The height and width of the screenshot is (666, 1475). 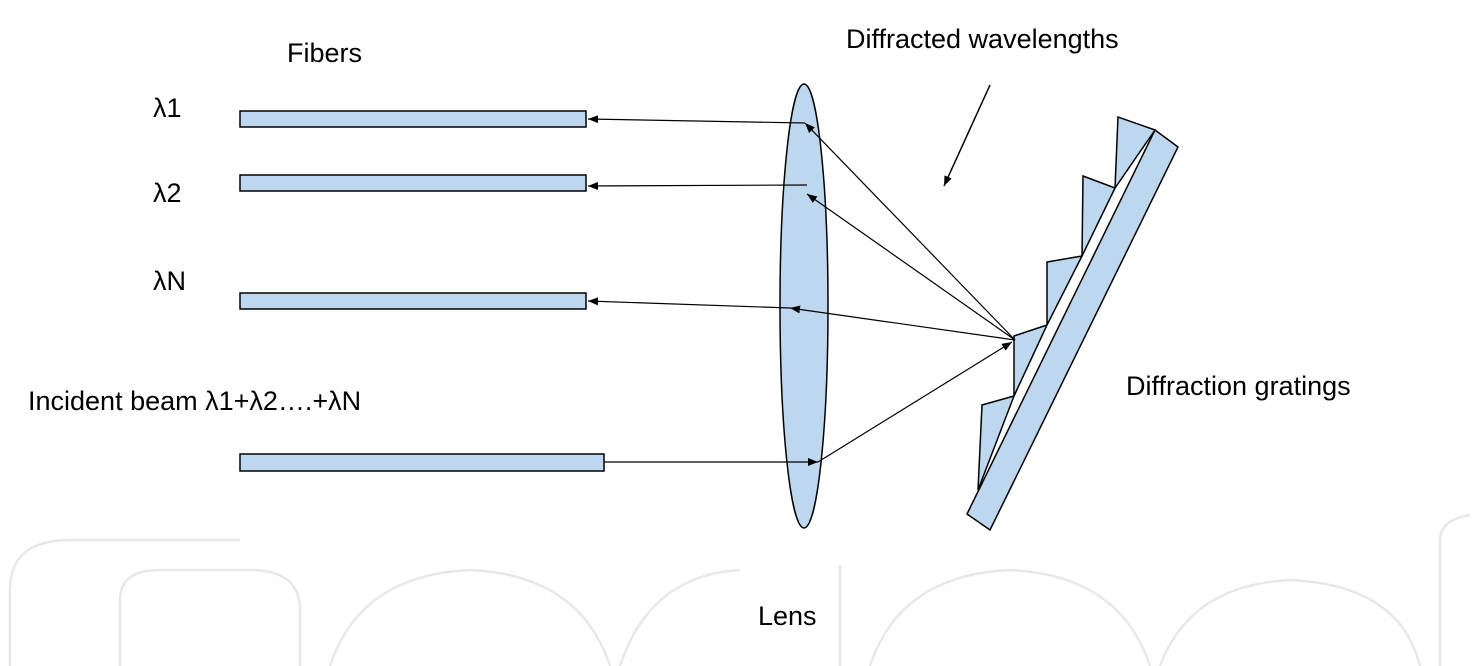 What do you see at coordinates (1067, 303) in the screenshot?
I see `grating-teeth` at bounding box center [1067, 303].